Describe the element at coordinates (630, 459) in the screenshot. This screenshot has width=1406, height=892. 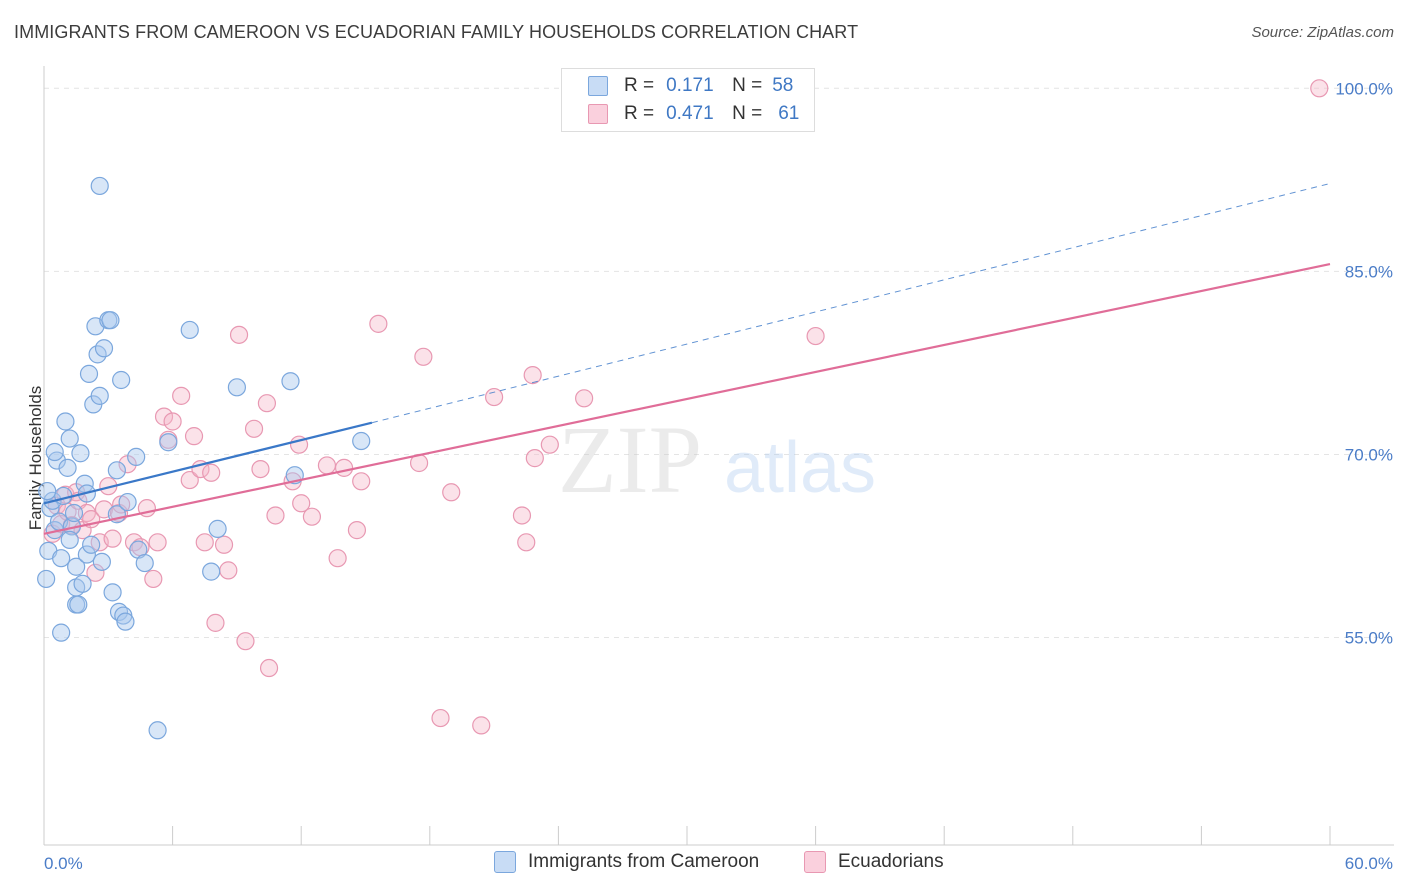
I see `watermark-zip: ZIP` at that location.